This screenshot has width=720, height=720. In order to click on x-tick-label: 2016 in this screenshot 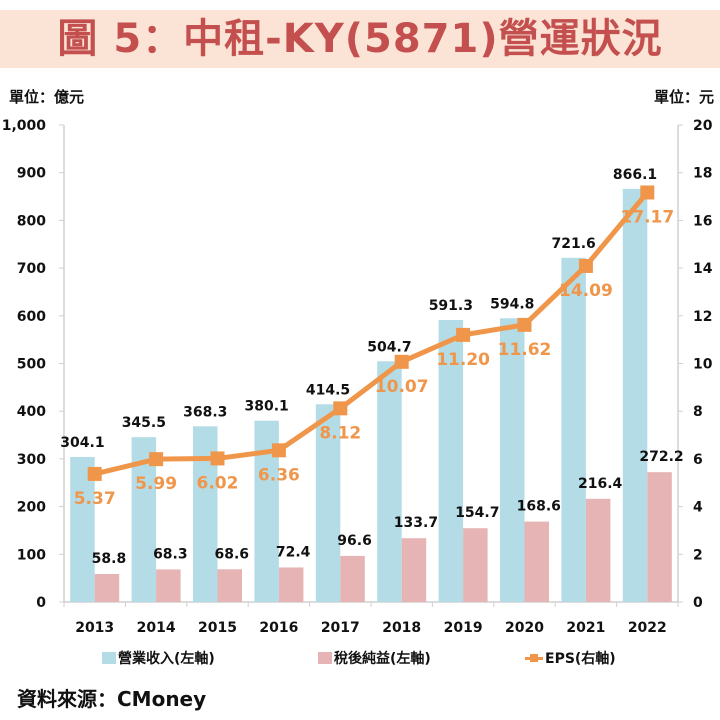, I will do `click(278, 628)`.